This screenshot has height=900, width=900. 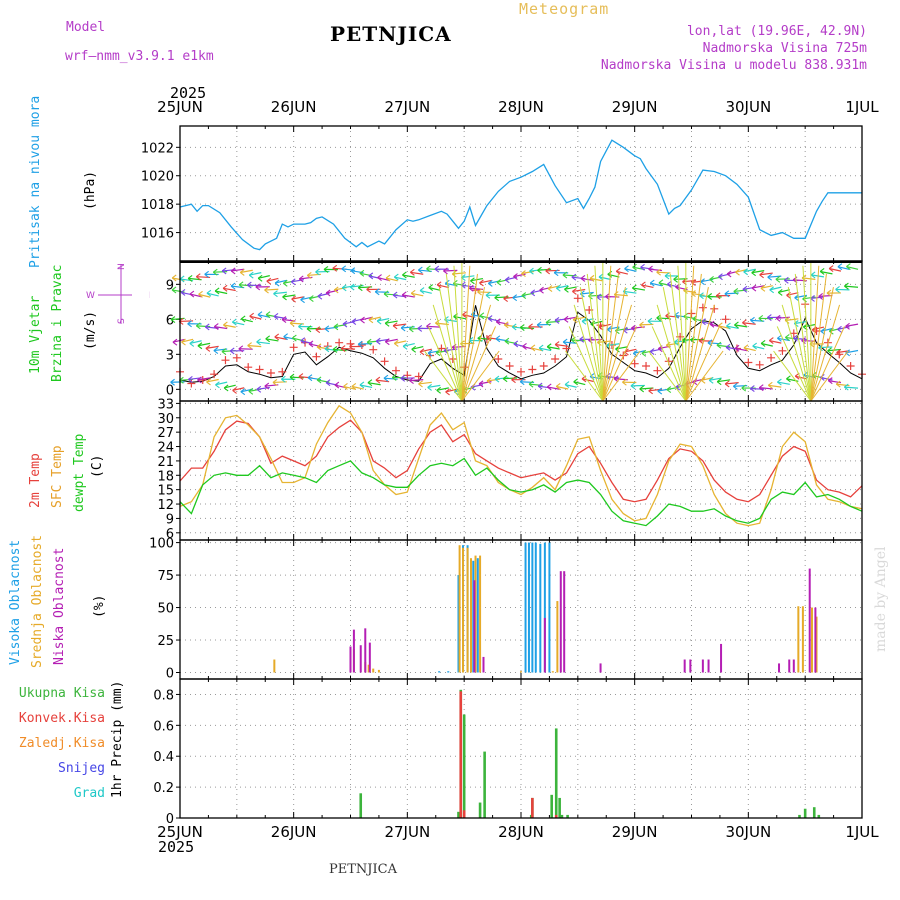 I want to click on day-label-bottom: 28JUN, so click(x=521, y=832).